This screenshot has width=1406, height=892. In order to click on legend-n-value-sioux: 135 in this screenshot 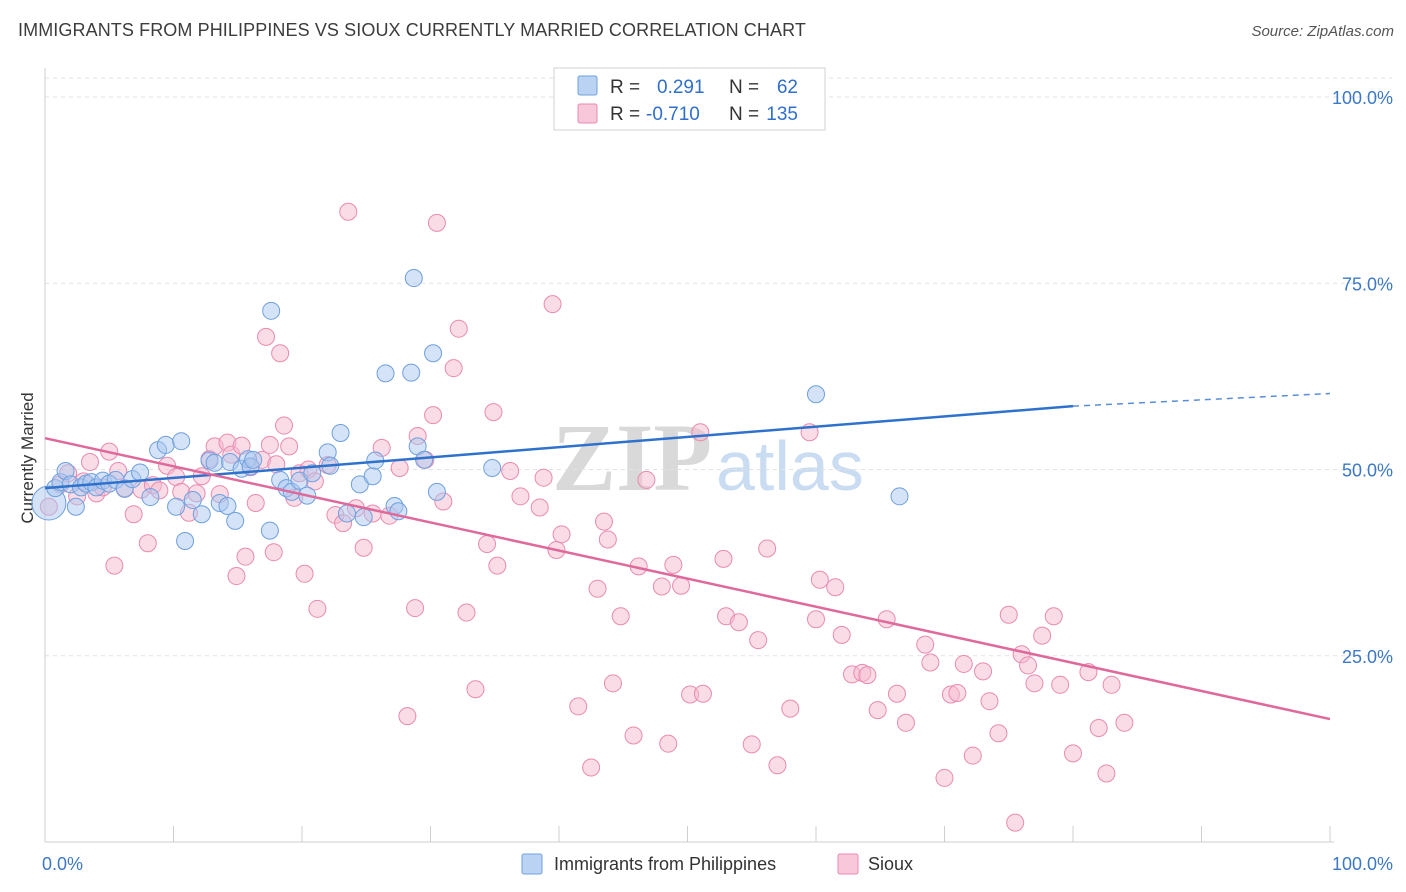, I will do `click(782, 114)`.